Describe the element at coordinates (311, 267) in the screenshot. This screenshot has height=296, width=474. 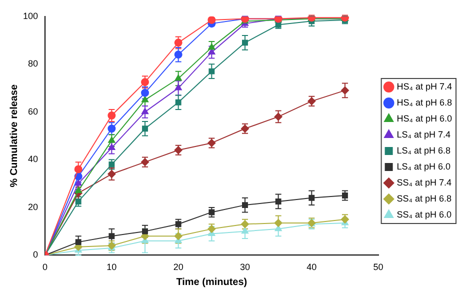
I see `x-tick-label: 40` at that location.